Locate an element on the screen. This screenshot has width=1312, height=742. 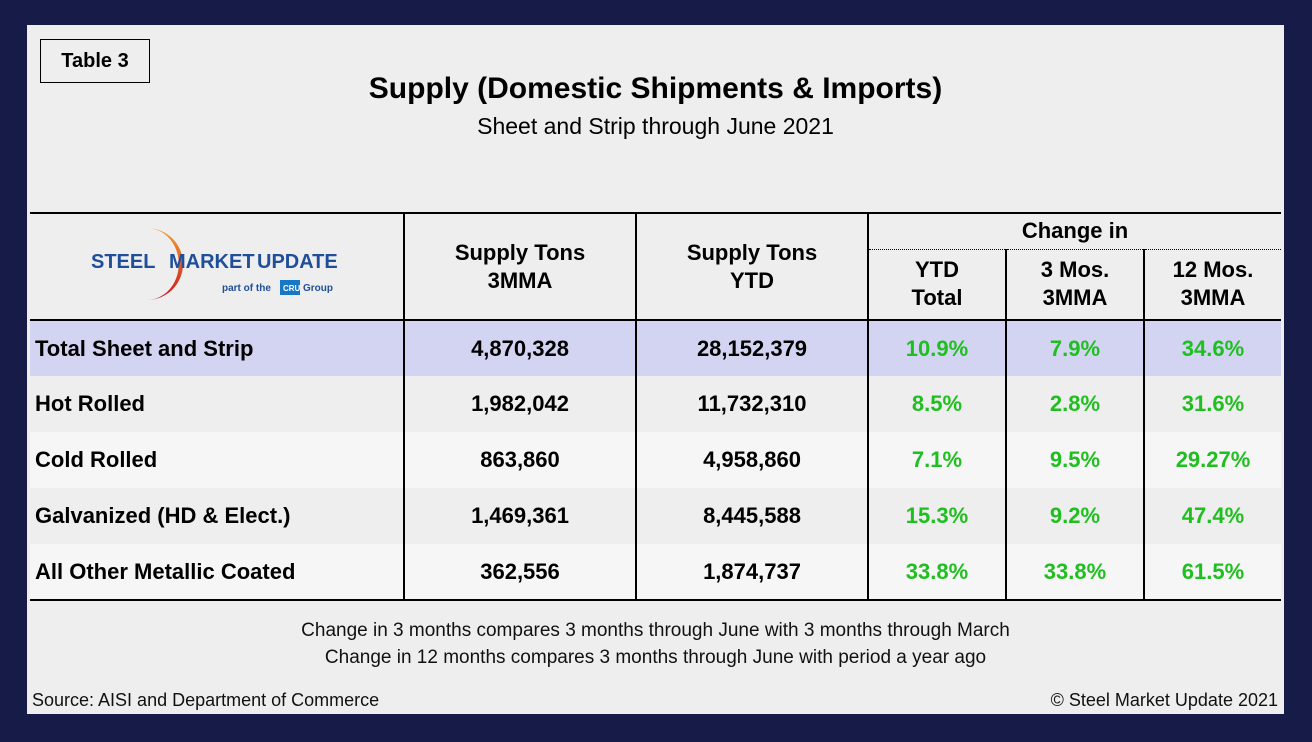
supply-ytd-cell: 11,732,310 is located at coordinates (751, 404).